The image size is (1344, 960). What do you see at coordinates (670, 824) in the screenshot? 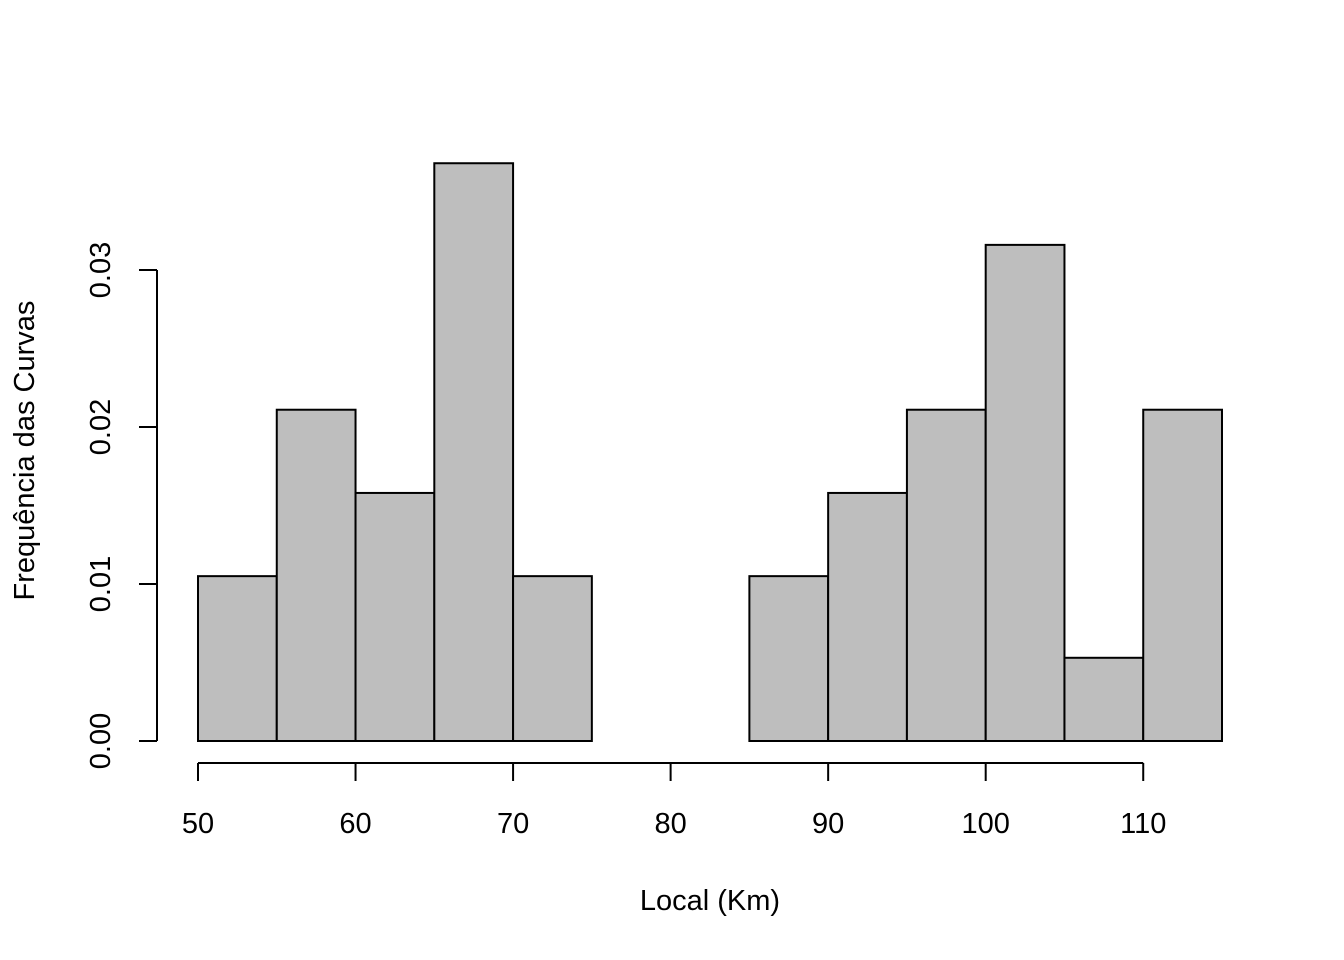
I see `x-tick-label: 80` at bounding box center [670, 824].